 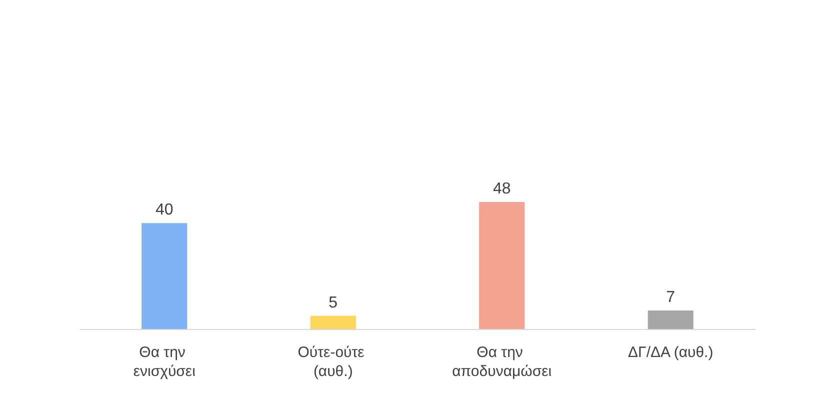 I want to click on x-tick-label: Ούτε-ούτε (αυθ.), so click(x=333, y=362).